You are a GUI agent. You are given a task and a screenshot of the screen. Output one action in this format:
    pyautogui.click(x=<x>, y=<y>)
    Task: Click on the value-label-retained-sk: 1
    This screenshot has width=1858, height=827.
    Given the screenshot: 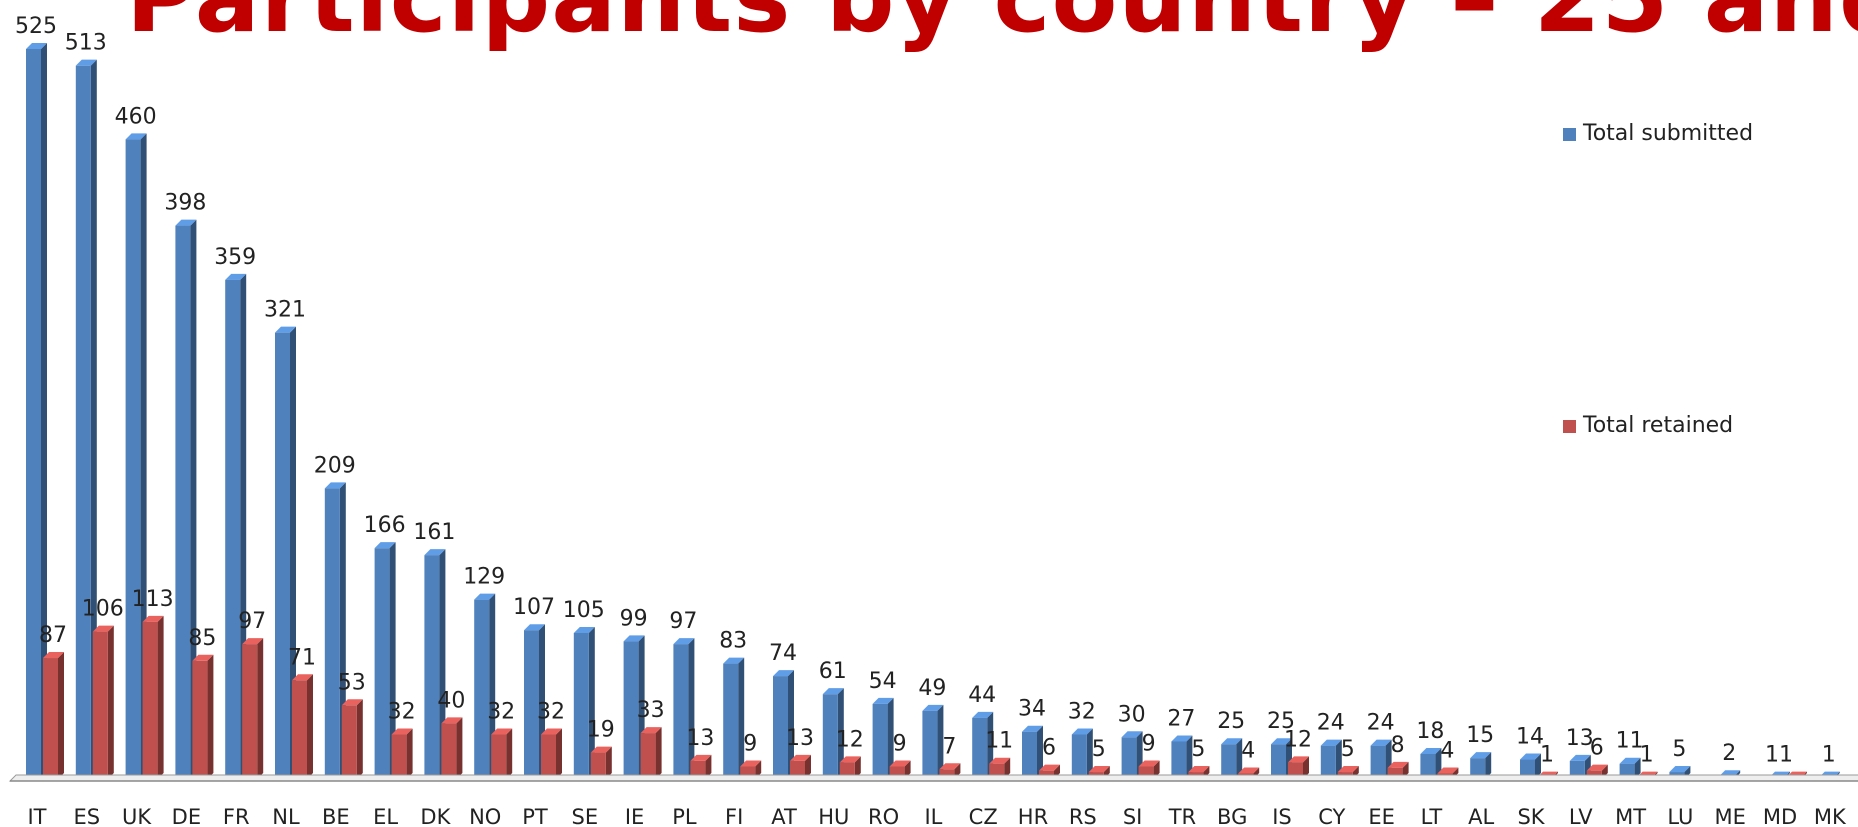 What is the action you would take?
    pyautogui.click(x=1547, y=755)
    